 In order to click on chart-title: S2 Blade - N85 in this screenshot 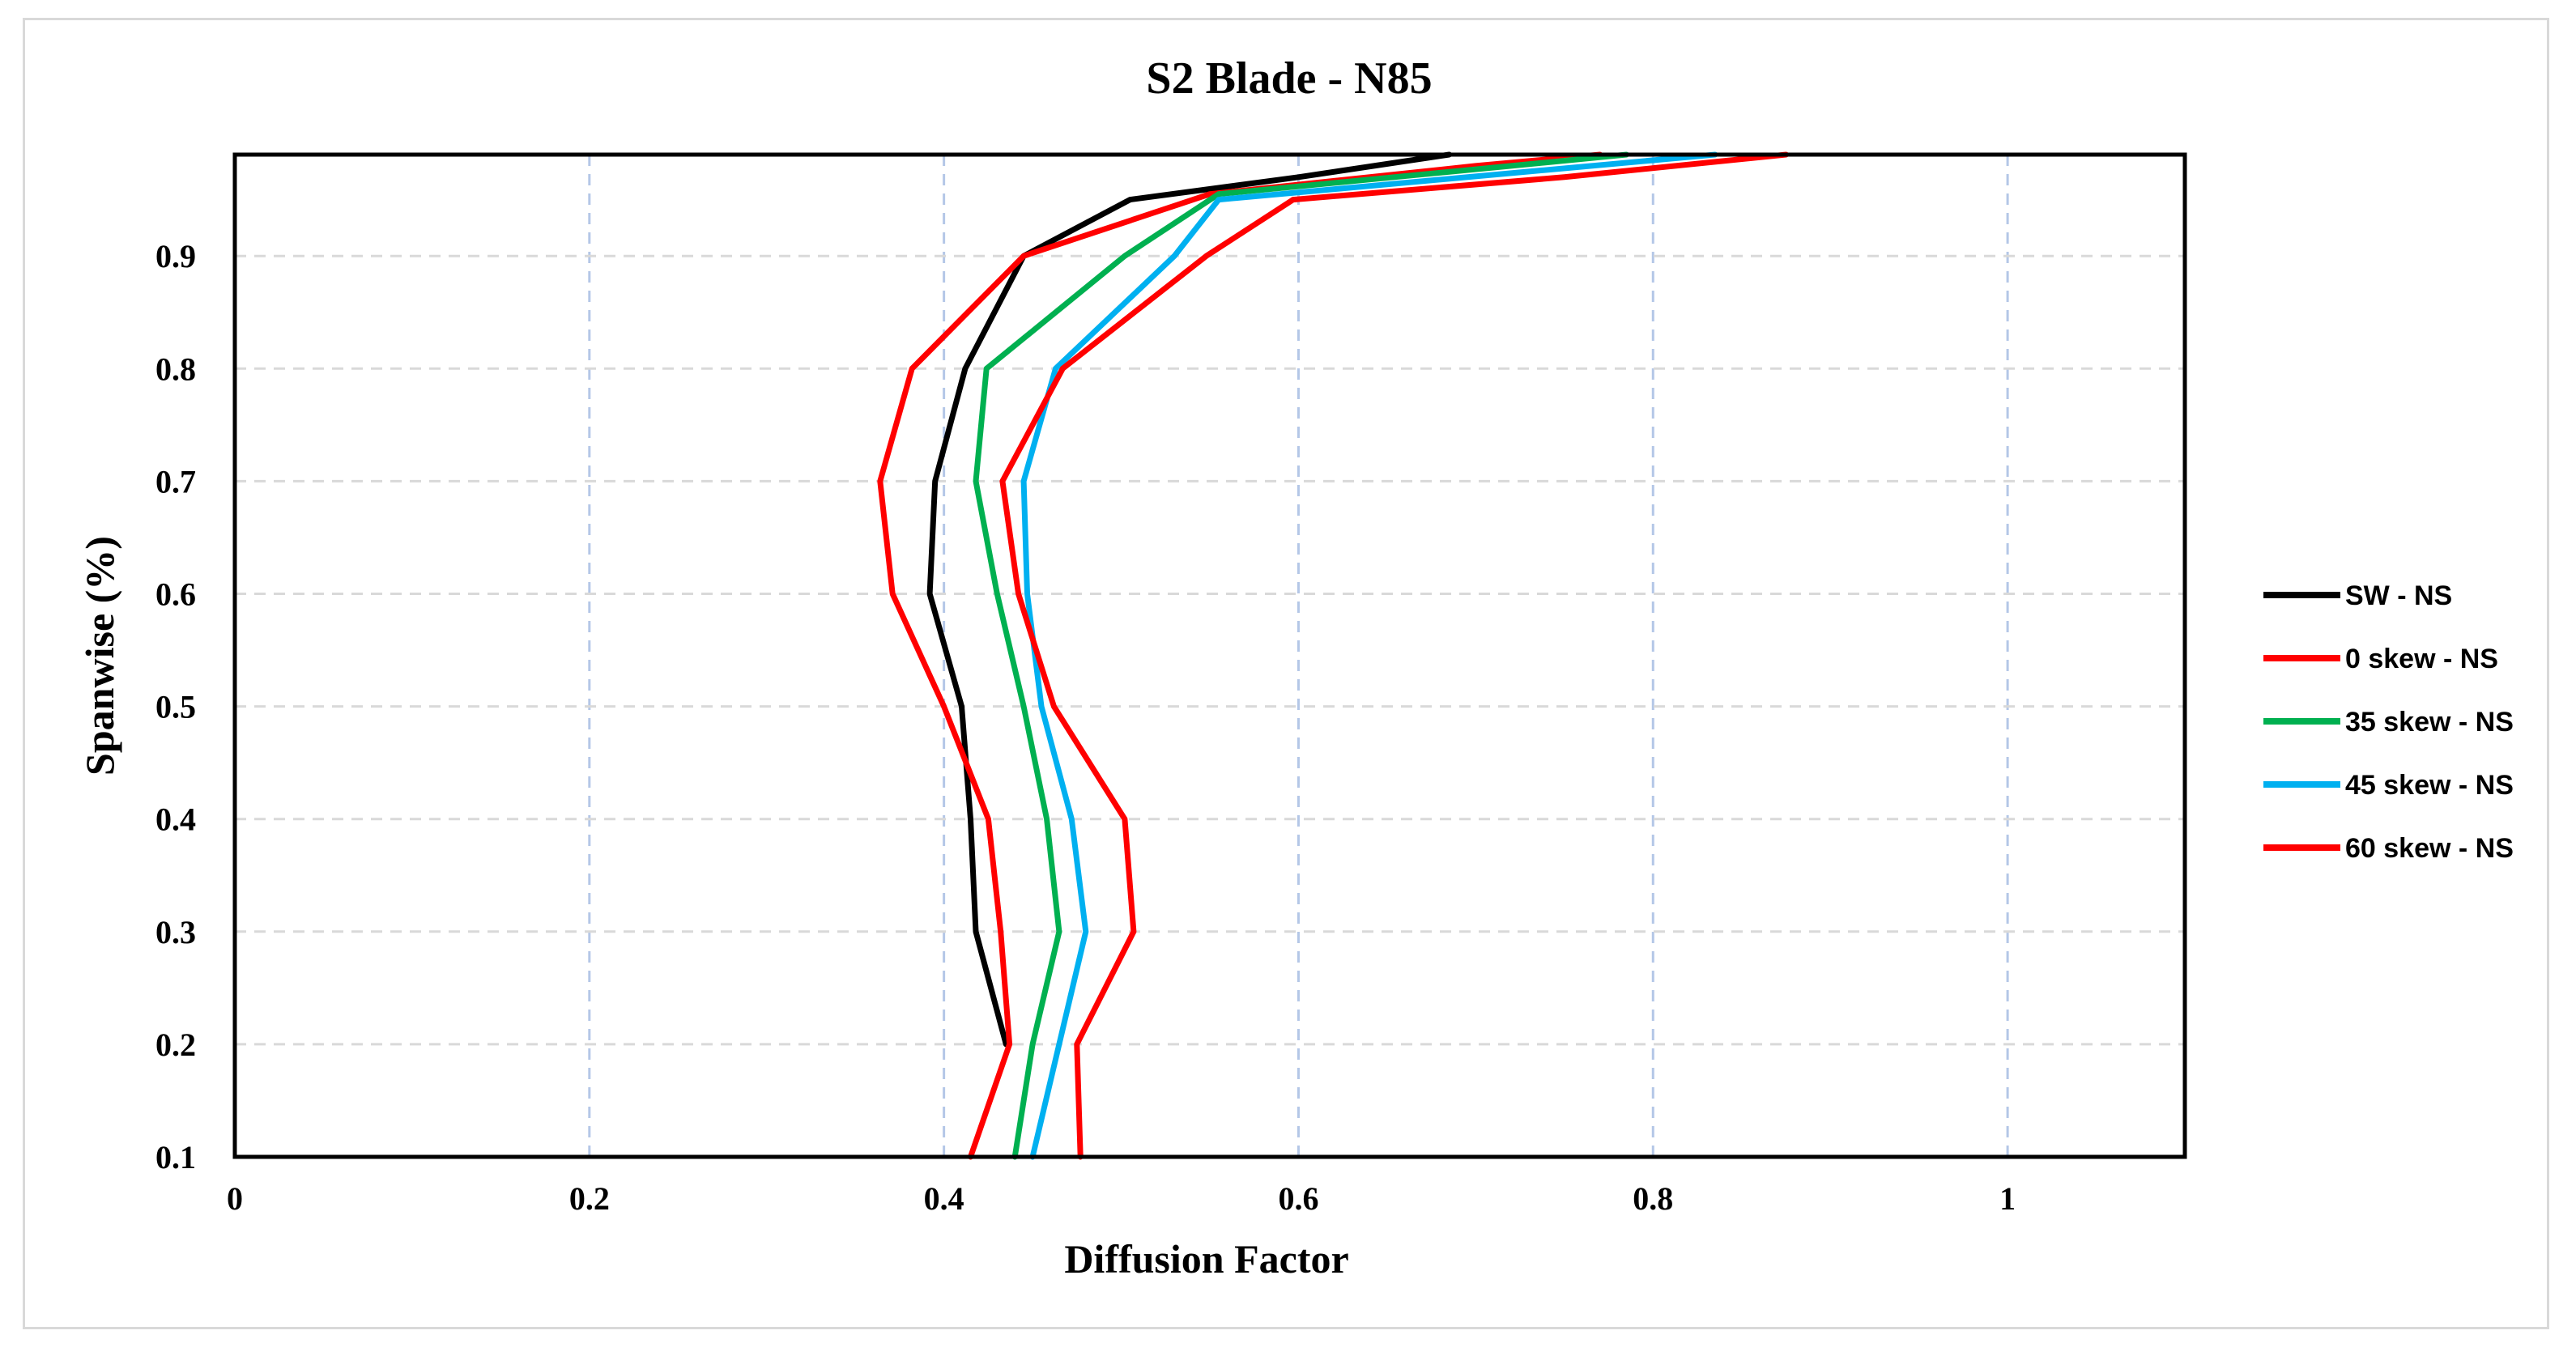, I will do `click(1289, 78)`.